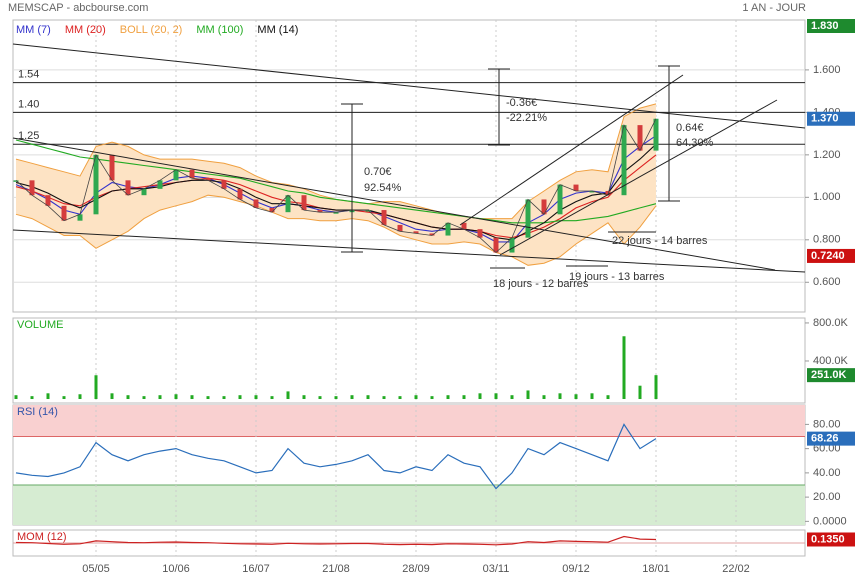  I want to click on x-tick-label: 05/05, so click(96, 569).